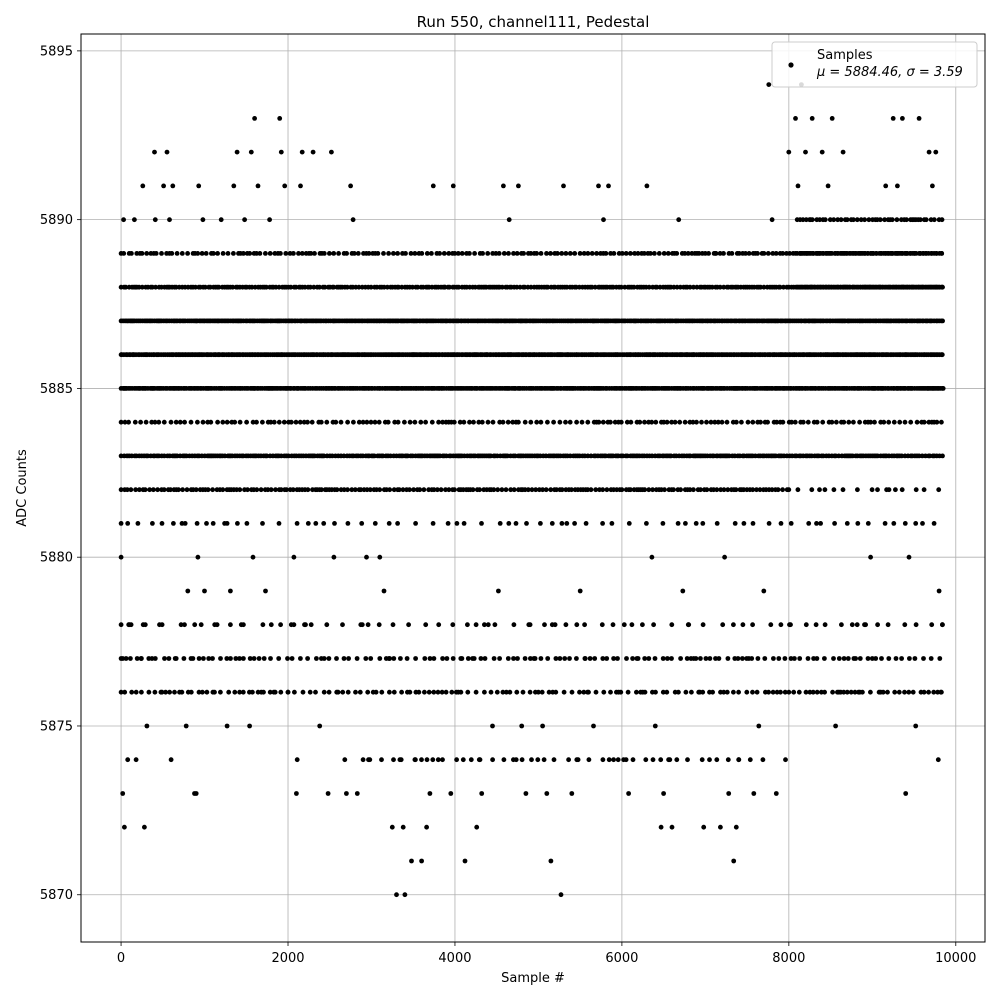 The image size is (1000, 1000). What do you see at coordinates (56, 726) in the screenshot?
I see `y-tick-label: 5875` at bounding box center [56, 726].